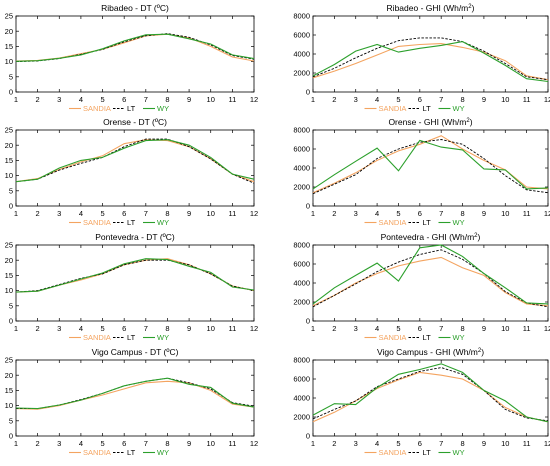  What do you see at coordinates (135, 352) in the screenshot?
I see `chart-title-text: Vigo Campus - DT (ºC)` at bounding box center [135, 352].